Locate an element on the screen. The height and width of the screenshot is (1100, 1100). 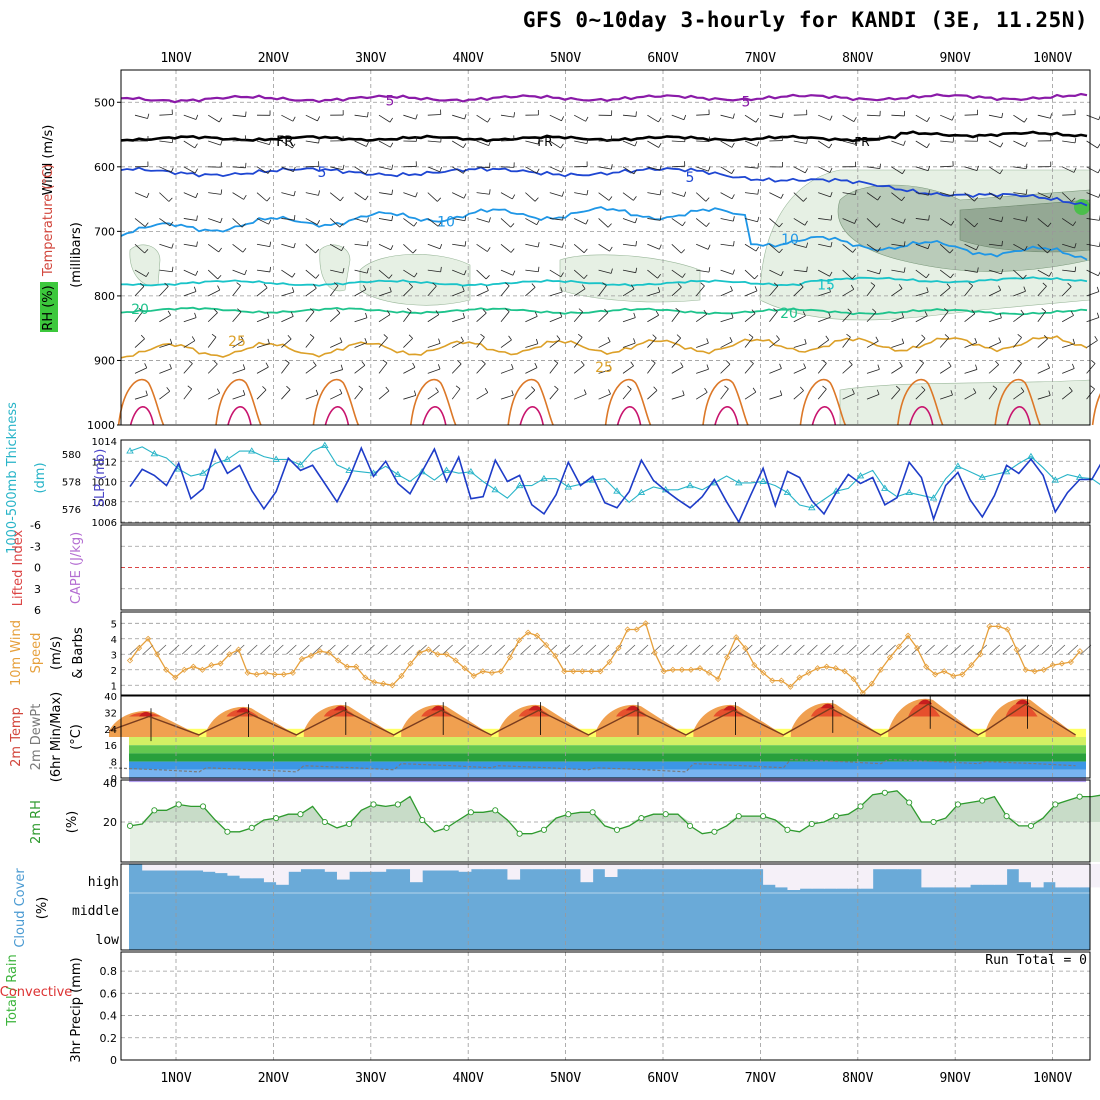
thickness-marker is located at coordinates (787, 492).